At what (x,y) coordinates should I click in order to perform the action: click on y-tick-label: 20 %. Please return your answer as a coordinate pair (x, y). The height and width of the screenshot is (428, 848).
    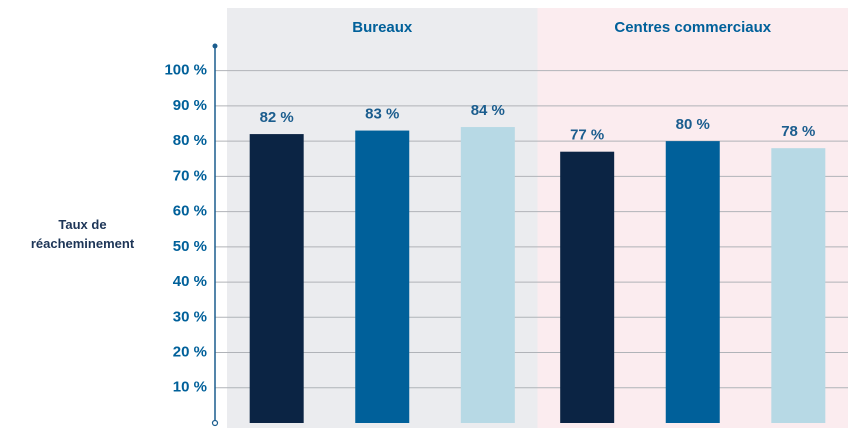
    Looking at the image, I should click on (190, 352).